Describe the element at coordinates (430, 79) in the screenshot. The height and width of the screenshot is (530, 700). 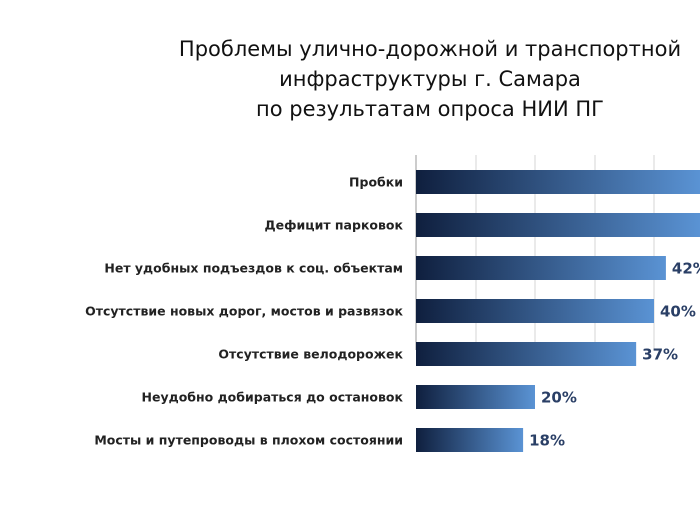
I see `chart-title-line-2: инфраструктуры г. Самара` at that location.